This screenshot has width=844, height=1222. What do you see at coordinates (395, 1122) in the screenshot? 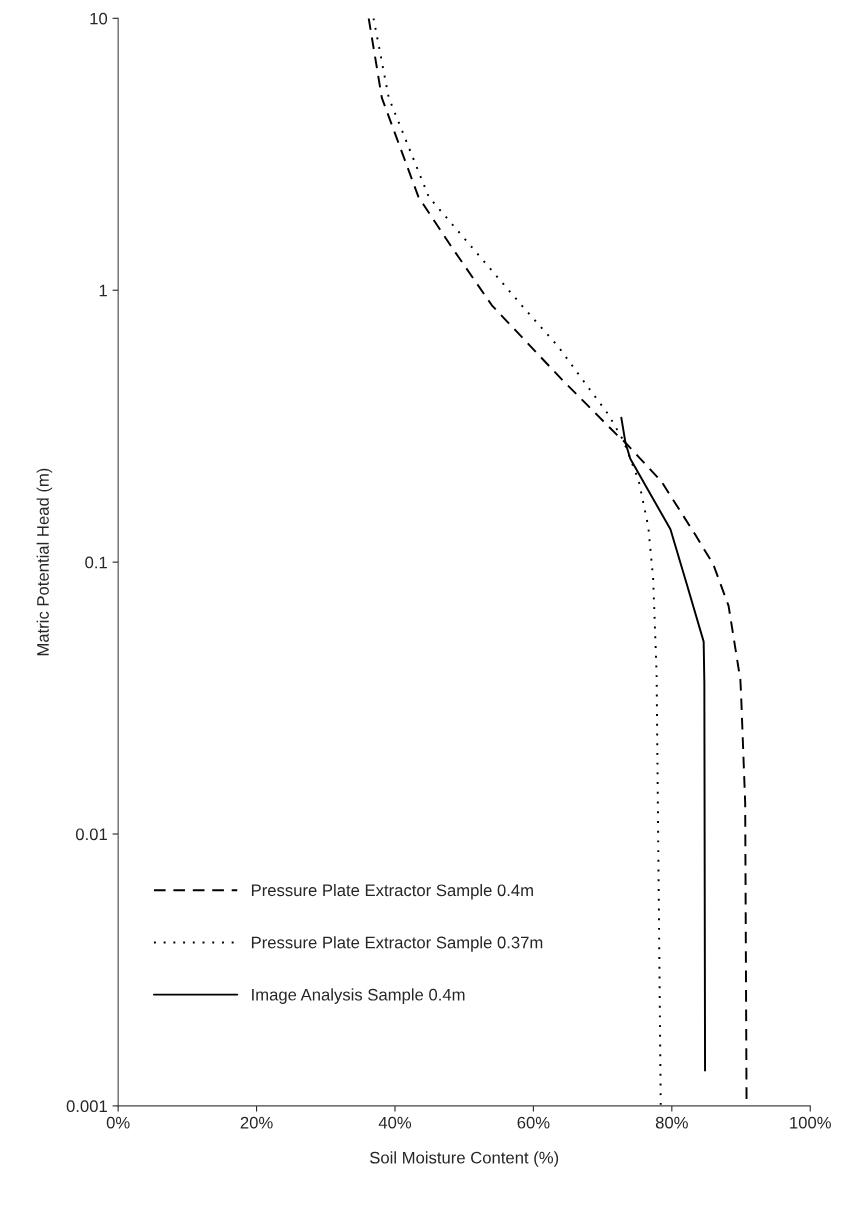
I see `x-tick-label: 40%` at bounding box center [395, 1122].